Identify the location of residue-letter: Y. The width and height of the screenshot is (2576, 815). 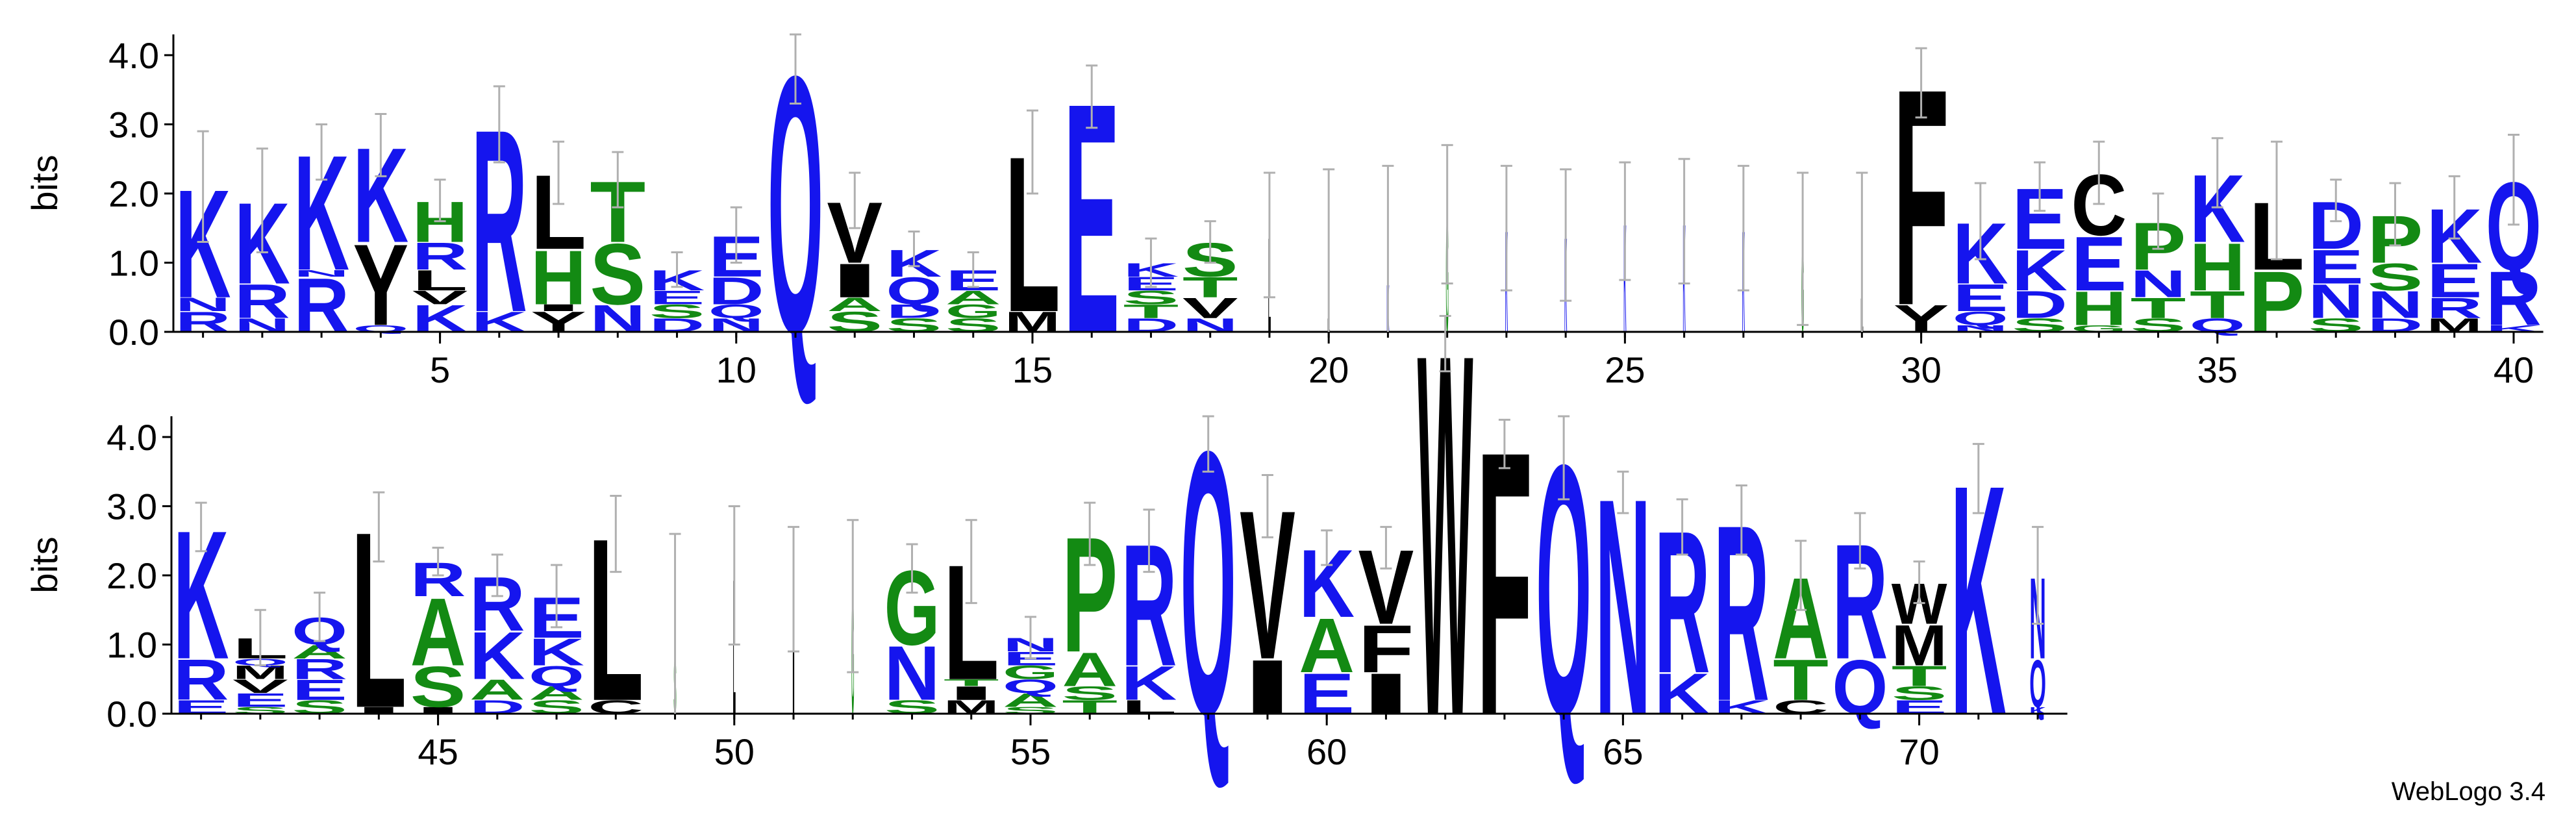
(380, 285).